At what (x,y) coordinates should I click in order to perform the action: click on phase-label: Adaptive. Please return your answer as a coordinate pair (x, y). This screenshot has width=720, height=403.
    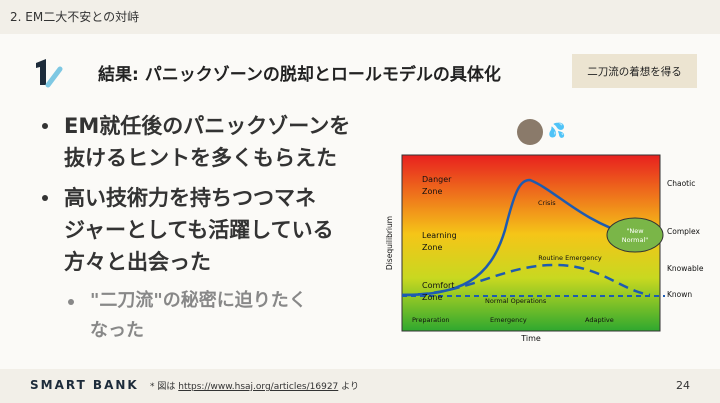
    Looking at the image, I should click on (599, 320).